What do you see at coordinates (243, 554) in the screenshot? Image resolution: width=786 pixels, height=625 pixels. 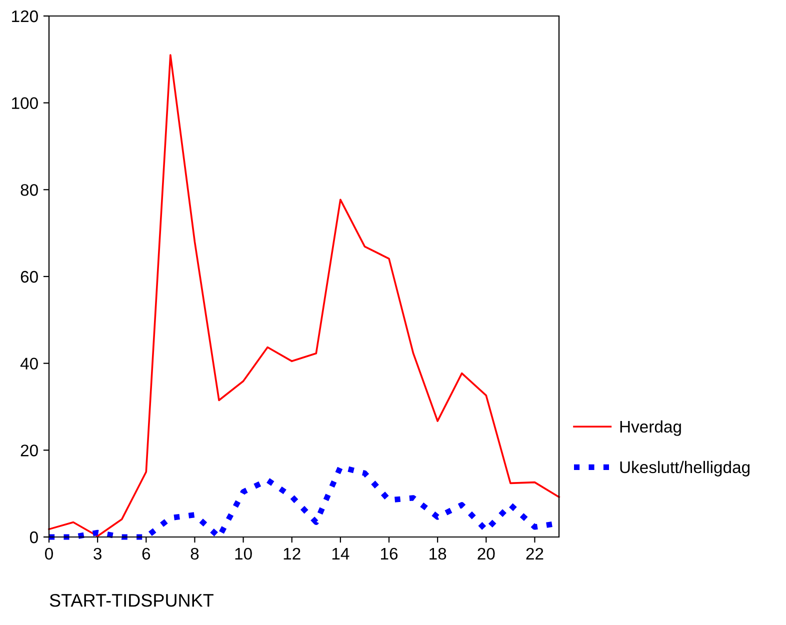 I see `x-tick-label: 10` at bounding box center [243, 554].